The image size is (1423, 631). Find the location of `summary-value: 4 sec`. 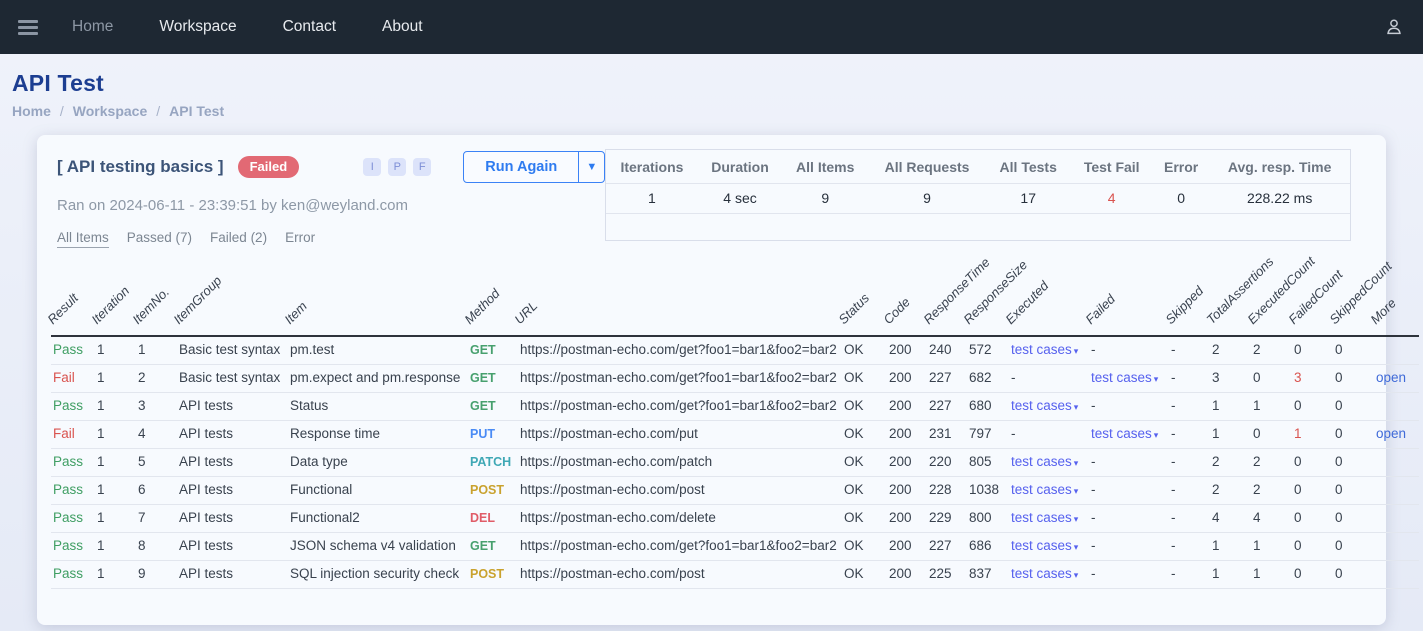

summary-value: 4 sec is located at coordinates (740, 198).